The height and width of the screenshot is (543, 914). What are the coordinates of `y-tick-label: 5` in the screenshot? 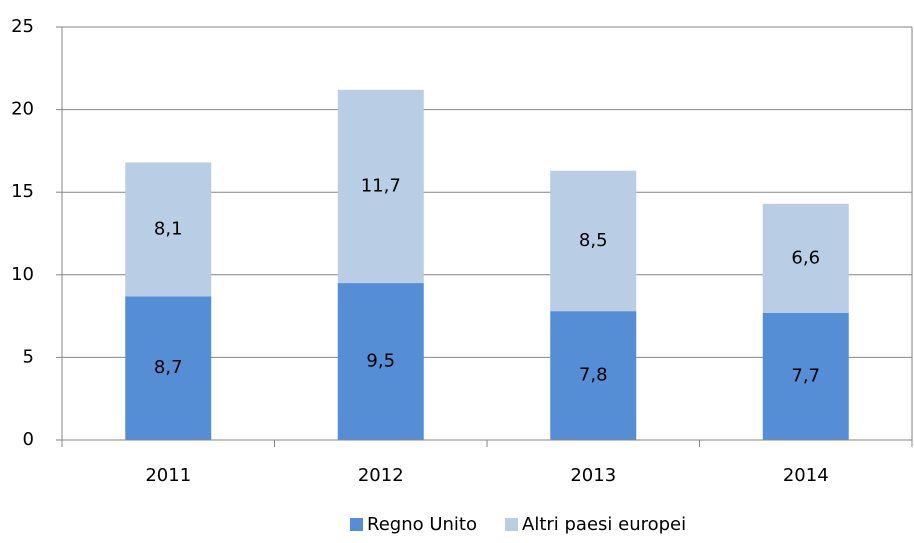 It's located at (28, 356).